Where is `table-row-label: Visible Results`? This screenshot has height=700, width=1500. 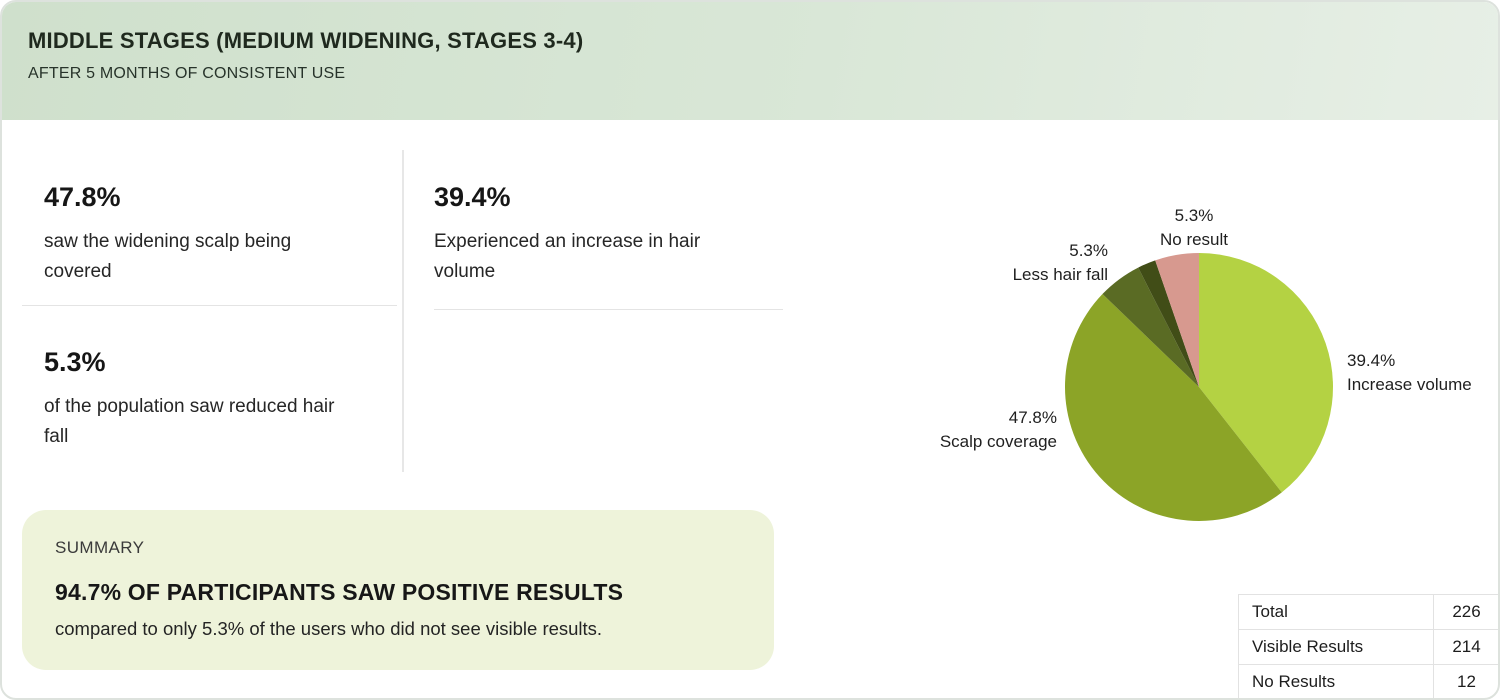 table-row-label: Visible Results is located at coordinates (1336, 647).